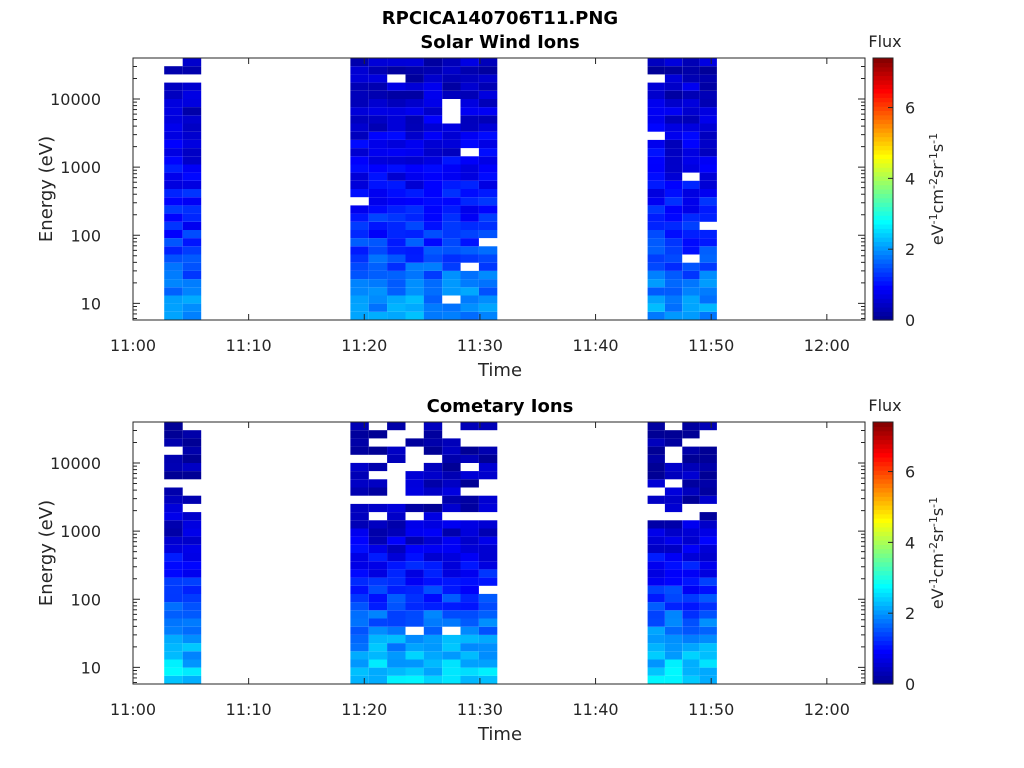 Image resolution: width=1024 pixels, height=768 pixels. Describe the element at coordinates (937, 189) in the screenshot. I see `colorbar-unit-label: eV-1cm-2sr-1s-1` at that location.